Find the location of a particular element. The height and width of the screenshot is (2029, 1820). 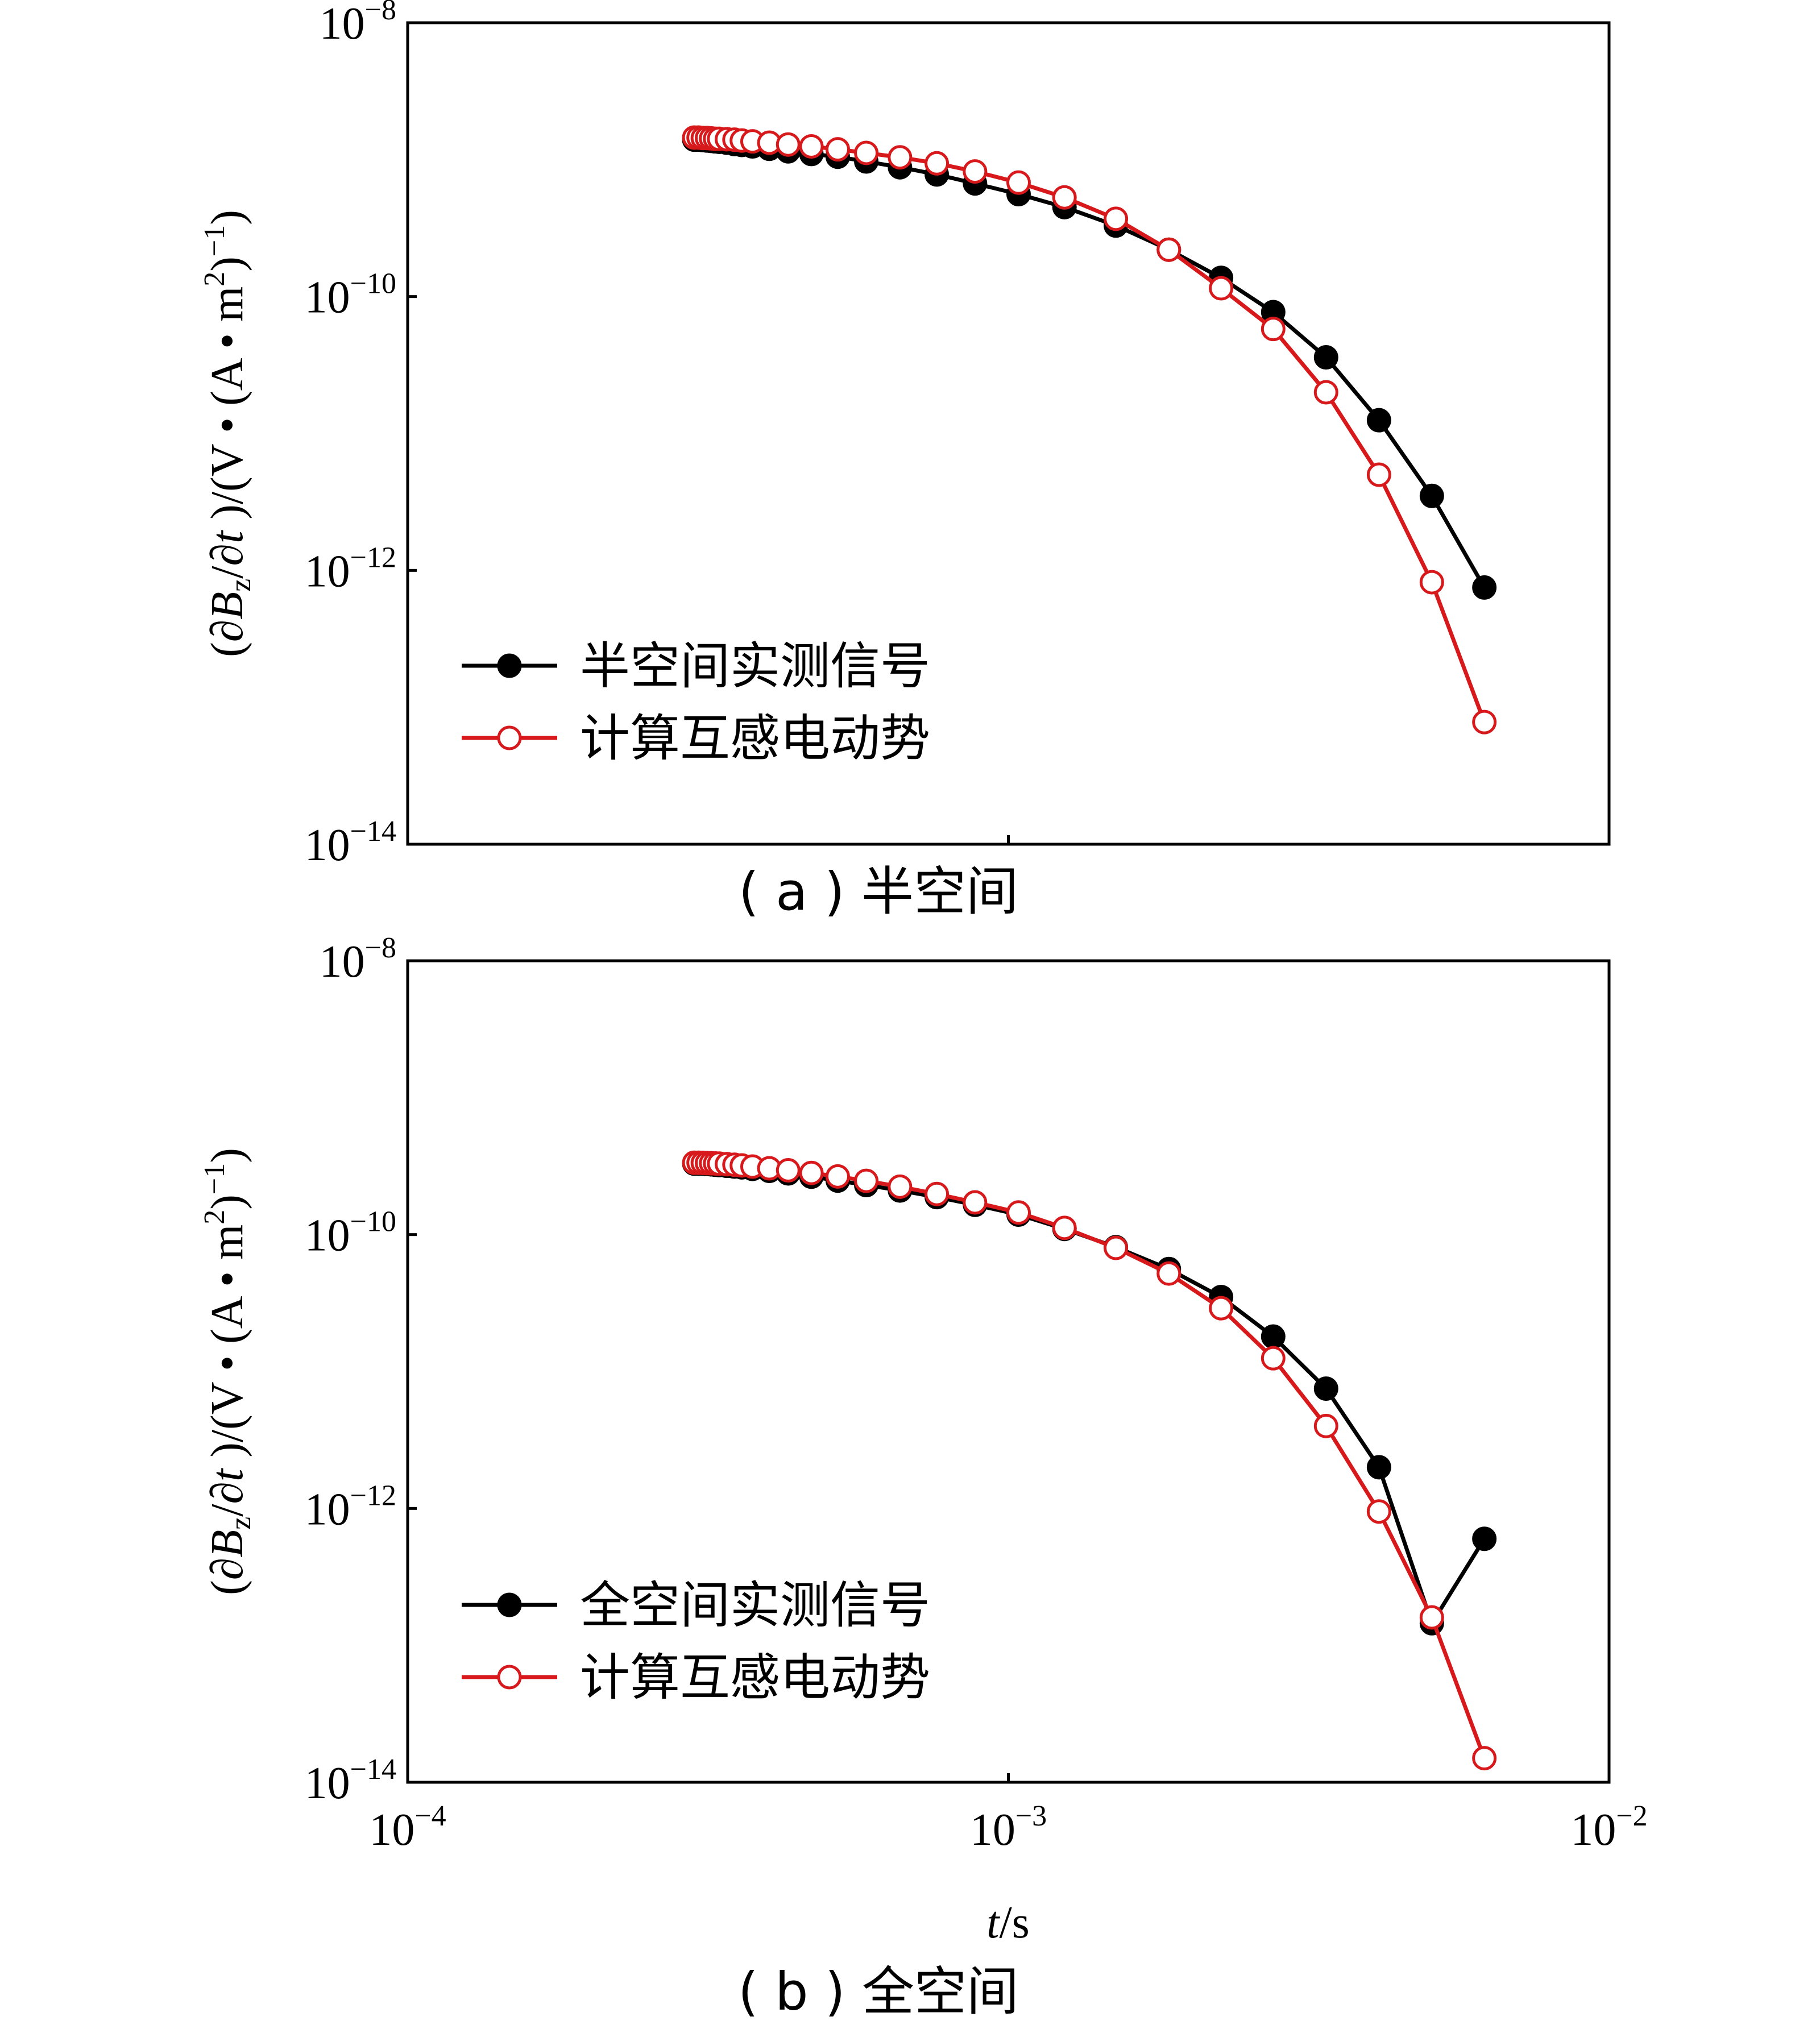

legend-b-marker-calc is located at coordinates (509, 1677).